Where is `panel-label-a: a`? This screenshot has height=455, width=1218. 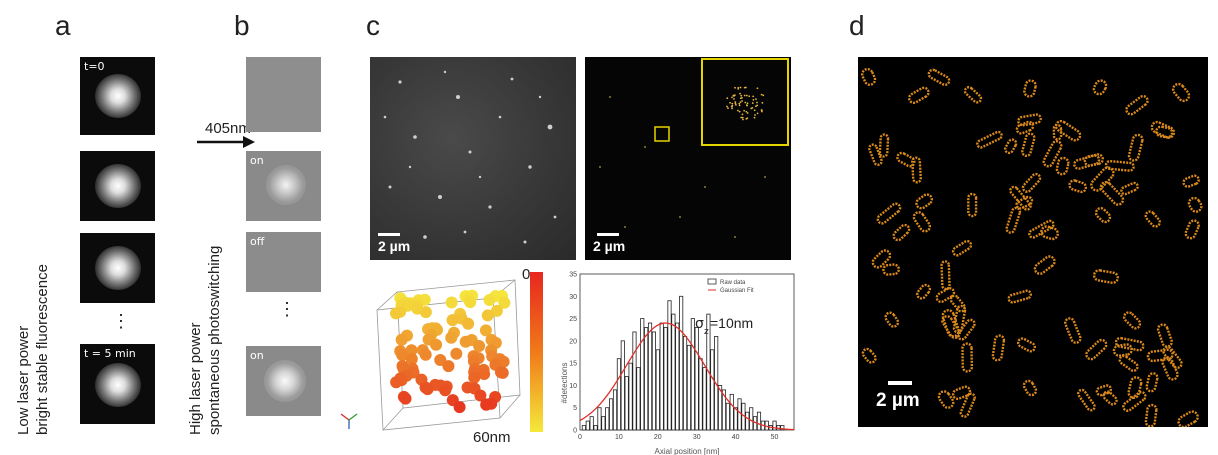 panel-label-a: a is located at coordinates (63, 25).